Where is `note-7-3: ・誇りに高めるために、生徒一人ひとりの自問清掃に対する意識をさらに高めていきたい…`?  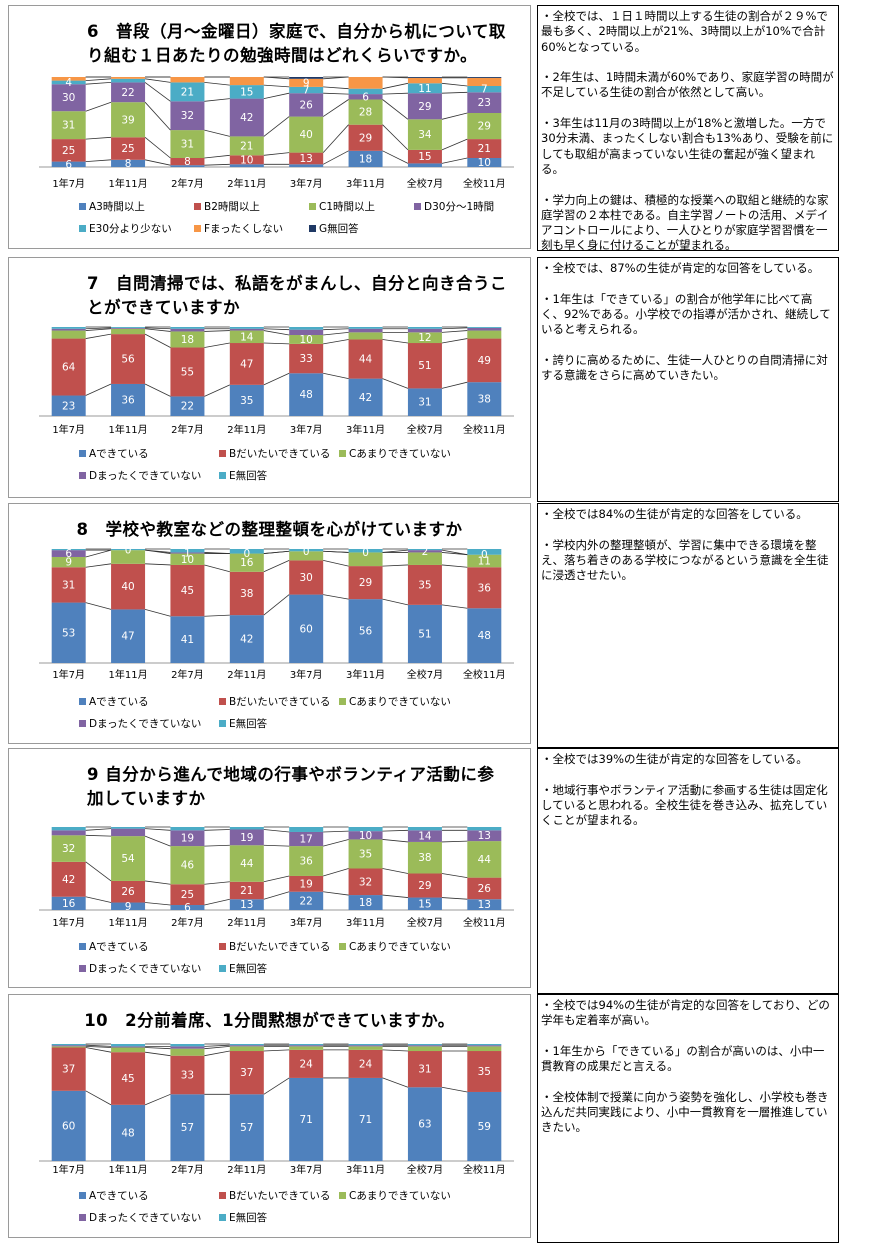
note-7-3: ・誇りに高めるために、生徒一人ひとりの自問清掃に対する意識をさらに高めていきたい… is located at coordinates (684, 367).